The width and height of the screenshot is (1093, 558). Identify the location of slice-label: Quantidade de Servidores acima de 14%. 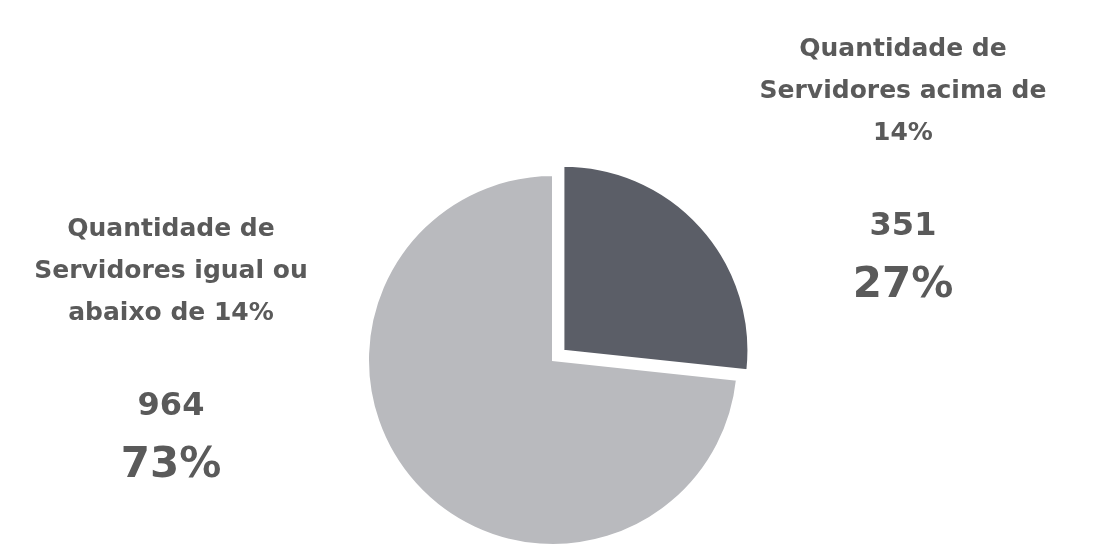
(903, 89).